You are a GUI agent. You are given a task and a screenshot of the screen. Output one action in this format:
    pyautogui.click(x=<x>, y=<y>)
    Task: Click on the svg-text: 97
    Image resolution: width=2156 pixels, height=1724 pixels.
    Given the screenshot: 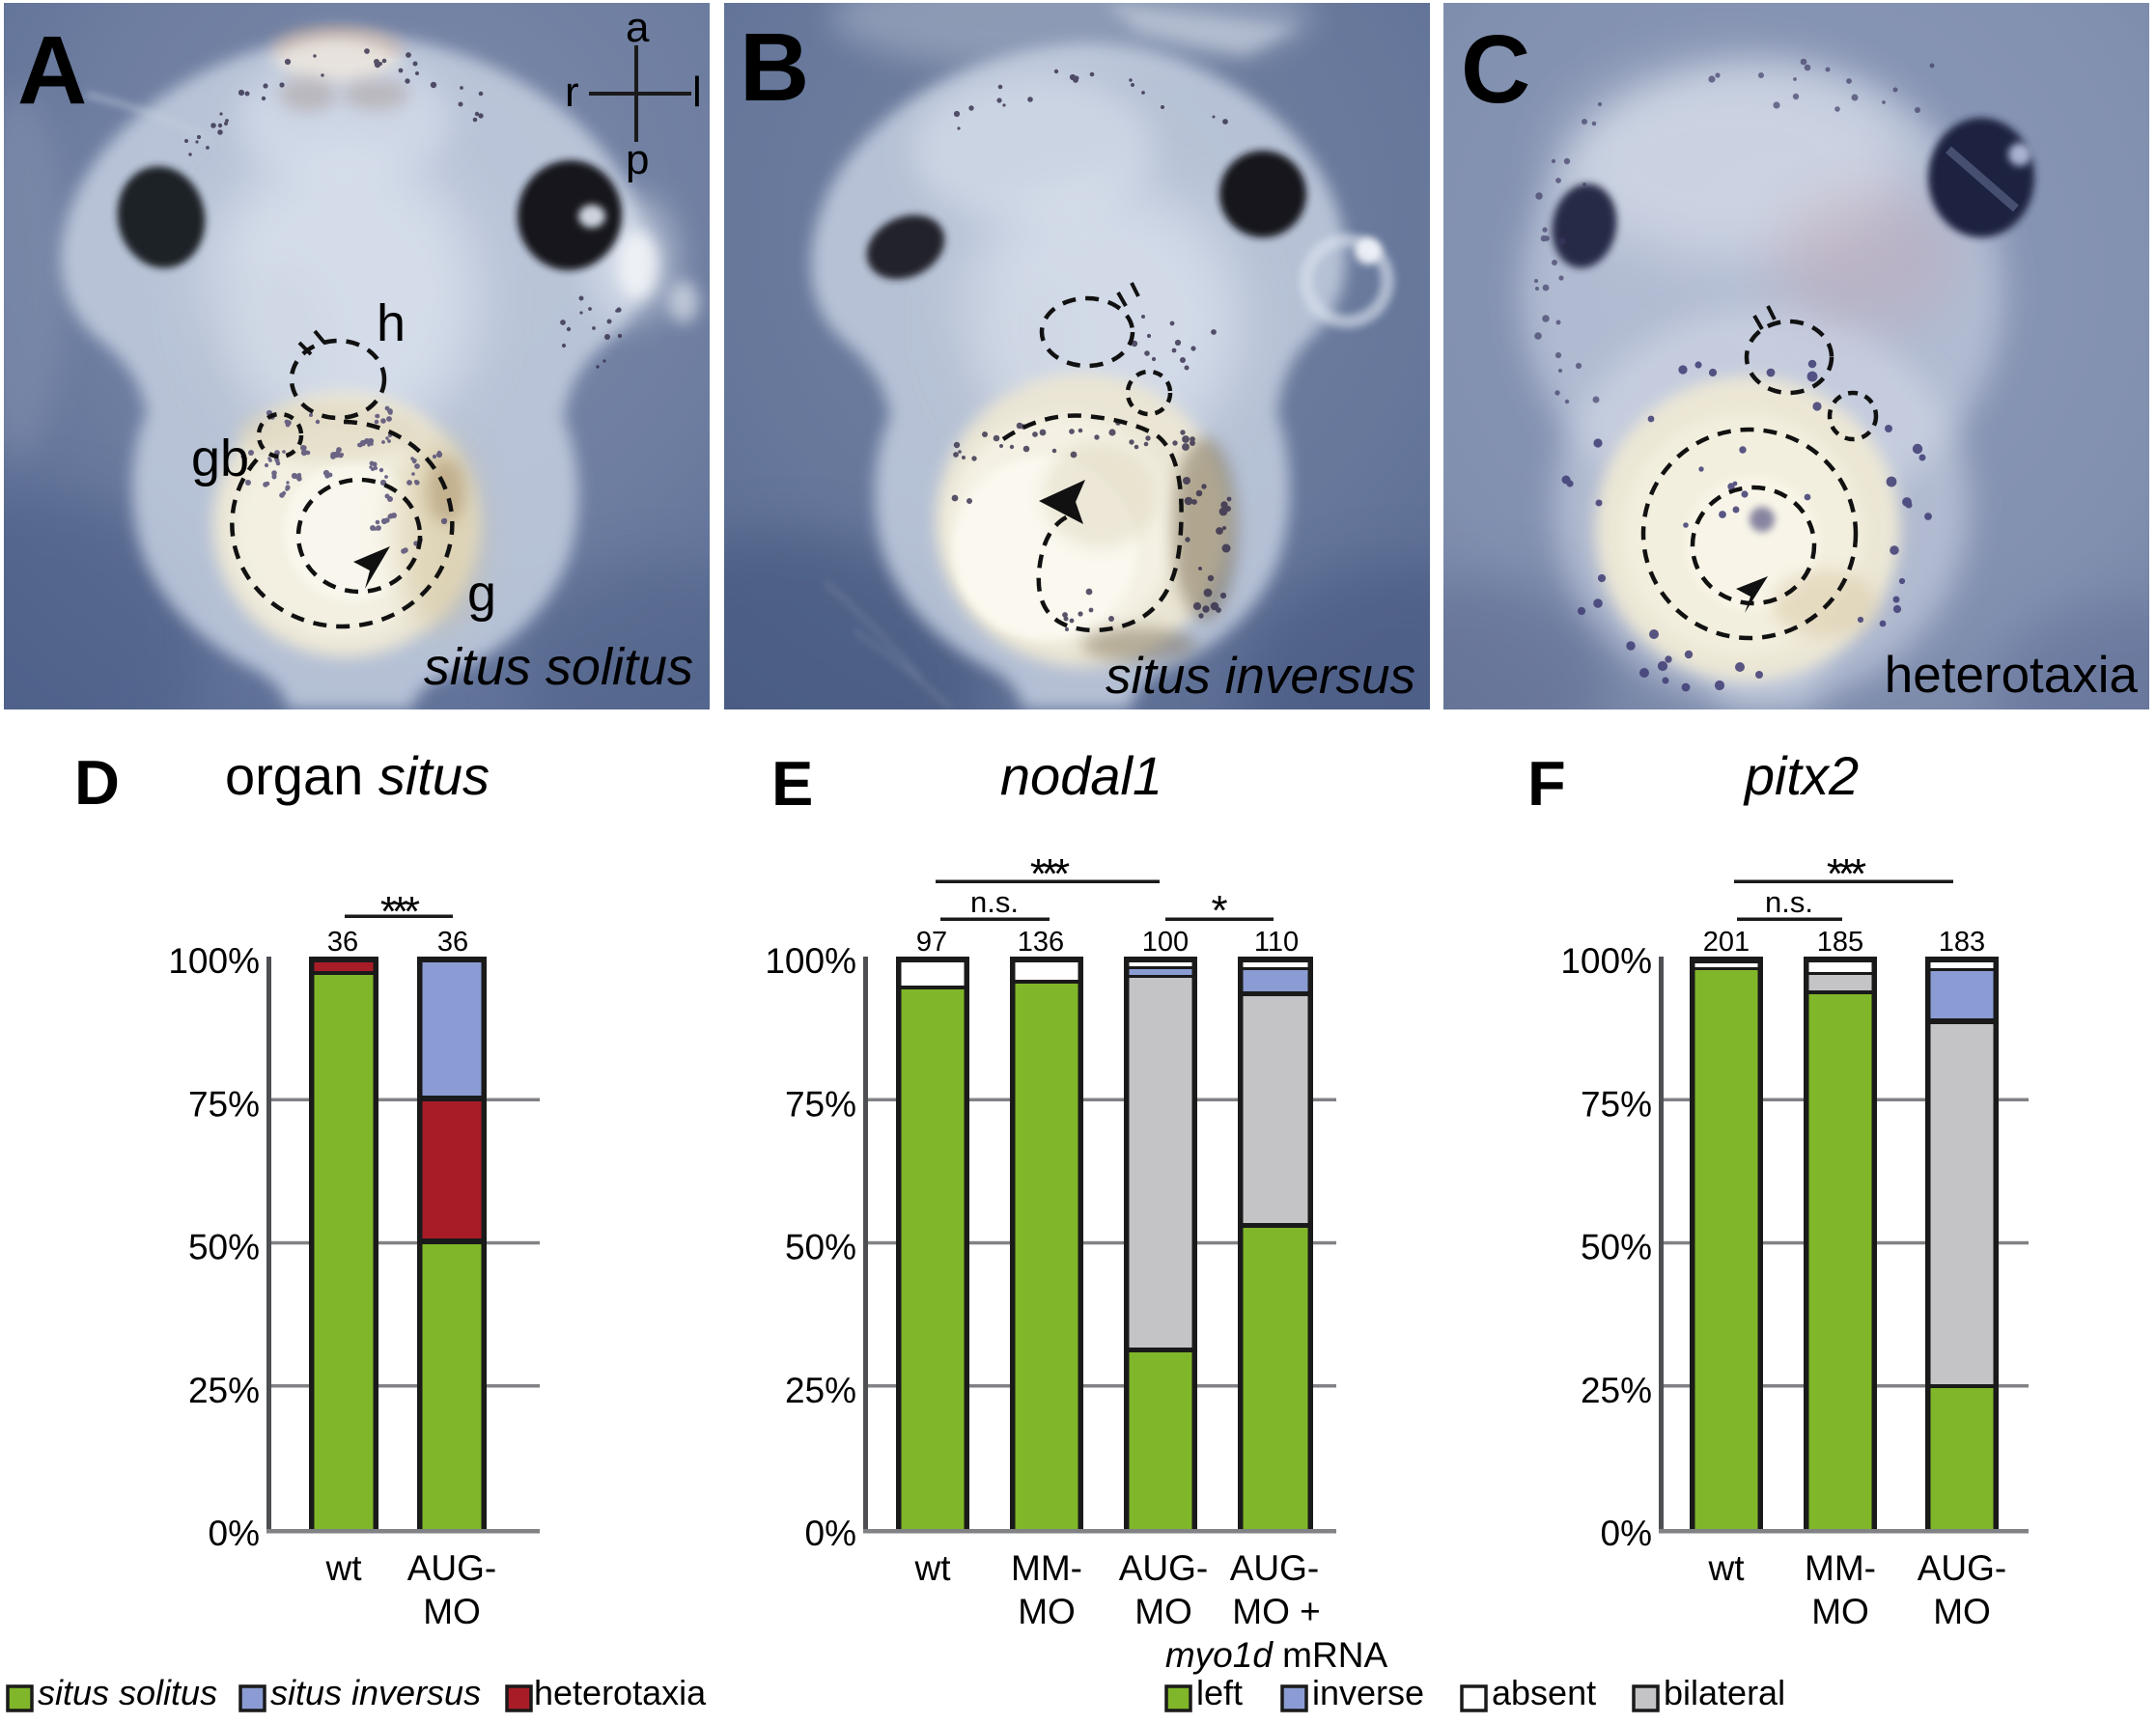 What is the action you would take?
    pyautogui.click(x=932, y=942)
    